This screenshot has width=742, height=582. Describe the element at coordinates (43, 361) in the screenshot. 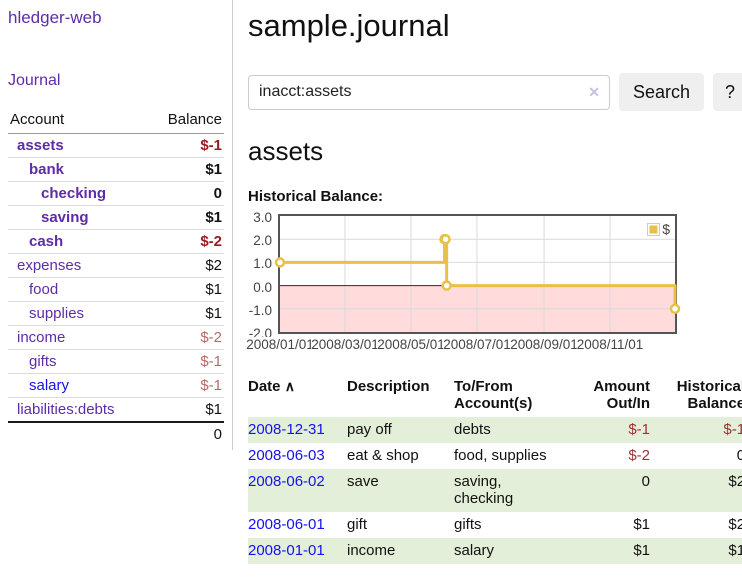

I see `account-link-gifts: gifts` at that location.